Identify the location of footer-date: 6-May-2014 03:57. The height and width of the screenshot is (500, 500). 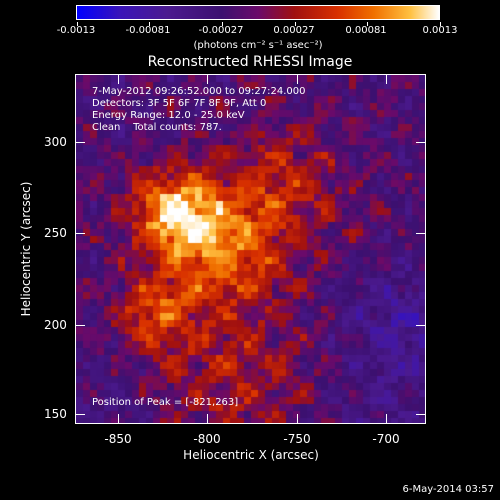
(448, 489).